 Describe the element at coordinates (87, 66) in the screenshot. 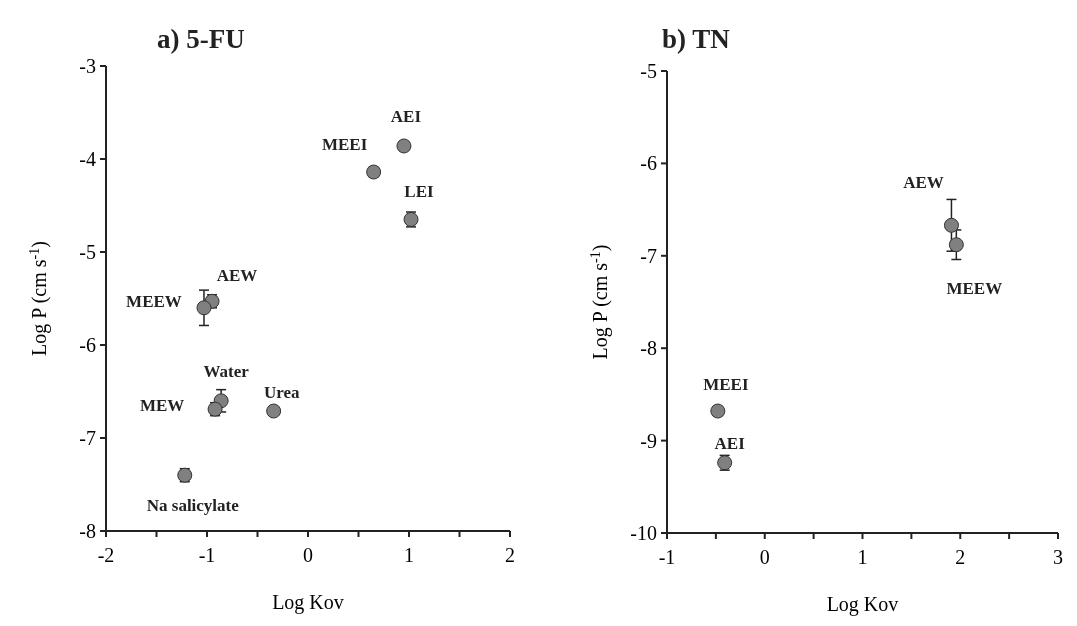

I see `y-tick-label: -3` at that location.